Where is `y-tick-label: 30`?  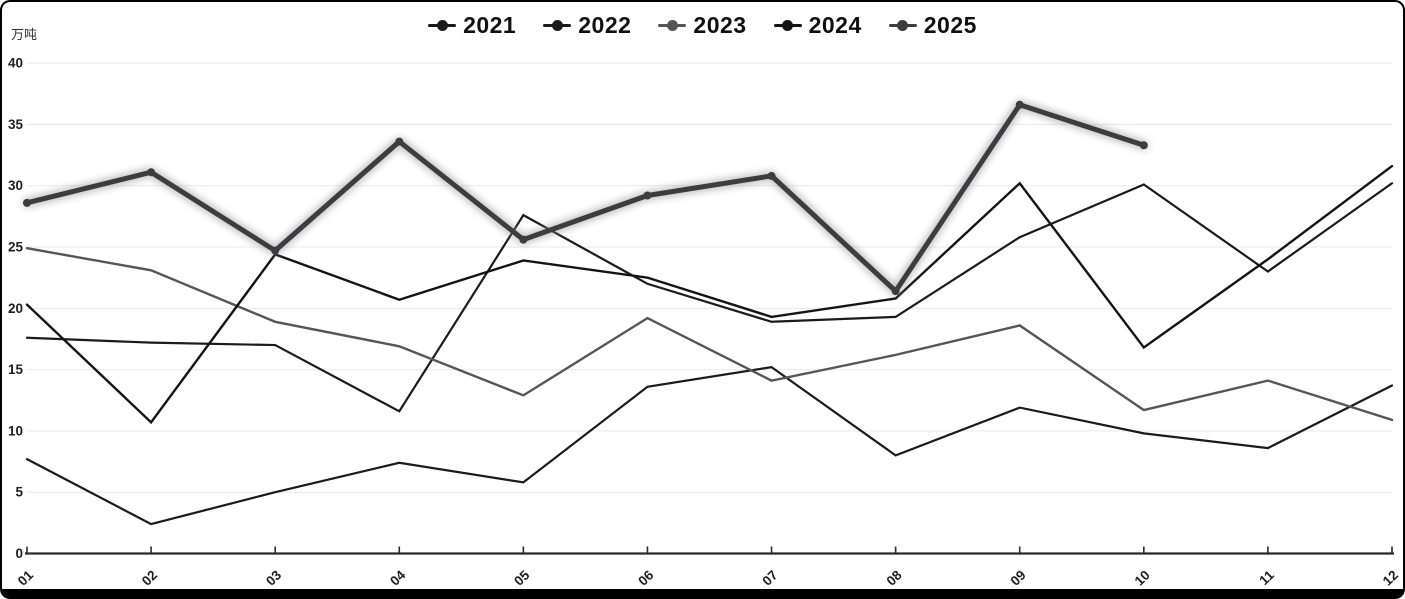 y-tick-label: 30 is located at coordinates (15, 185).